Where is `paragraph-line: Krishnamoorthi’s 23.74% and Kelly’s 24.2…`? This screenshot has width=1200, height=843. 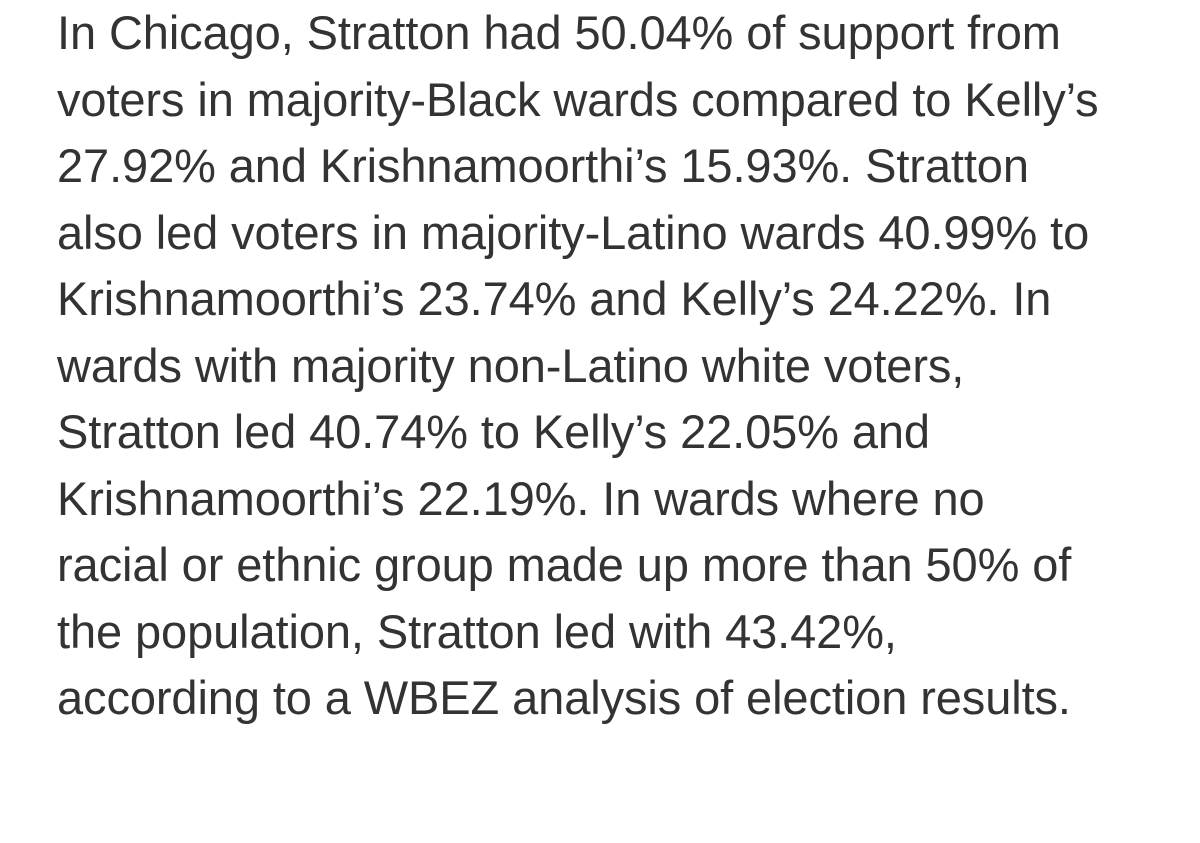 paragraph-line: Krishnamoorthi’s 23.74% and Kelly’s 24.2… is located at coordinates (554, 298).